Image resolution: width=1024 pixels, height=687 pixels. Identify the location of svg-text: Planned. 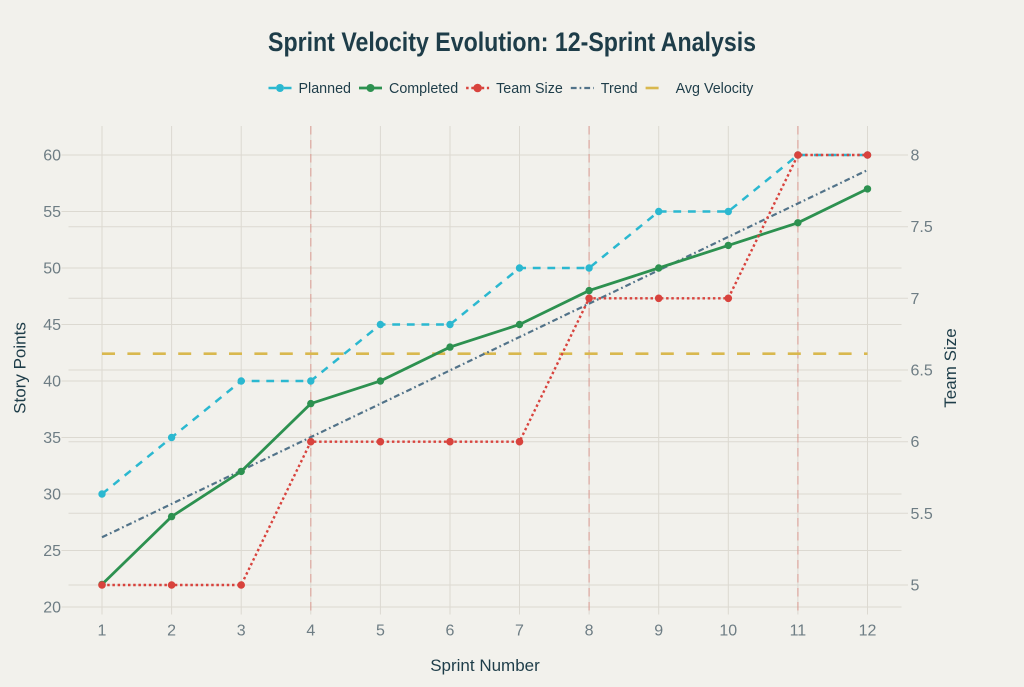
(325, 89).